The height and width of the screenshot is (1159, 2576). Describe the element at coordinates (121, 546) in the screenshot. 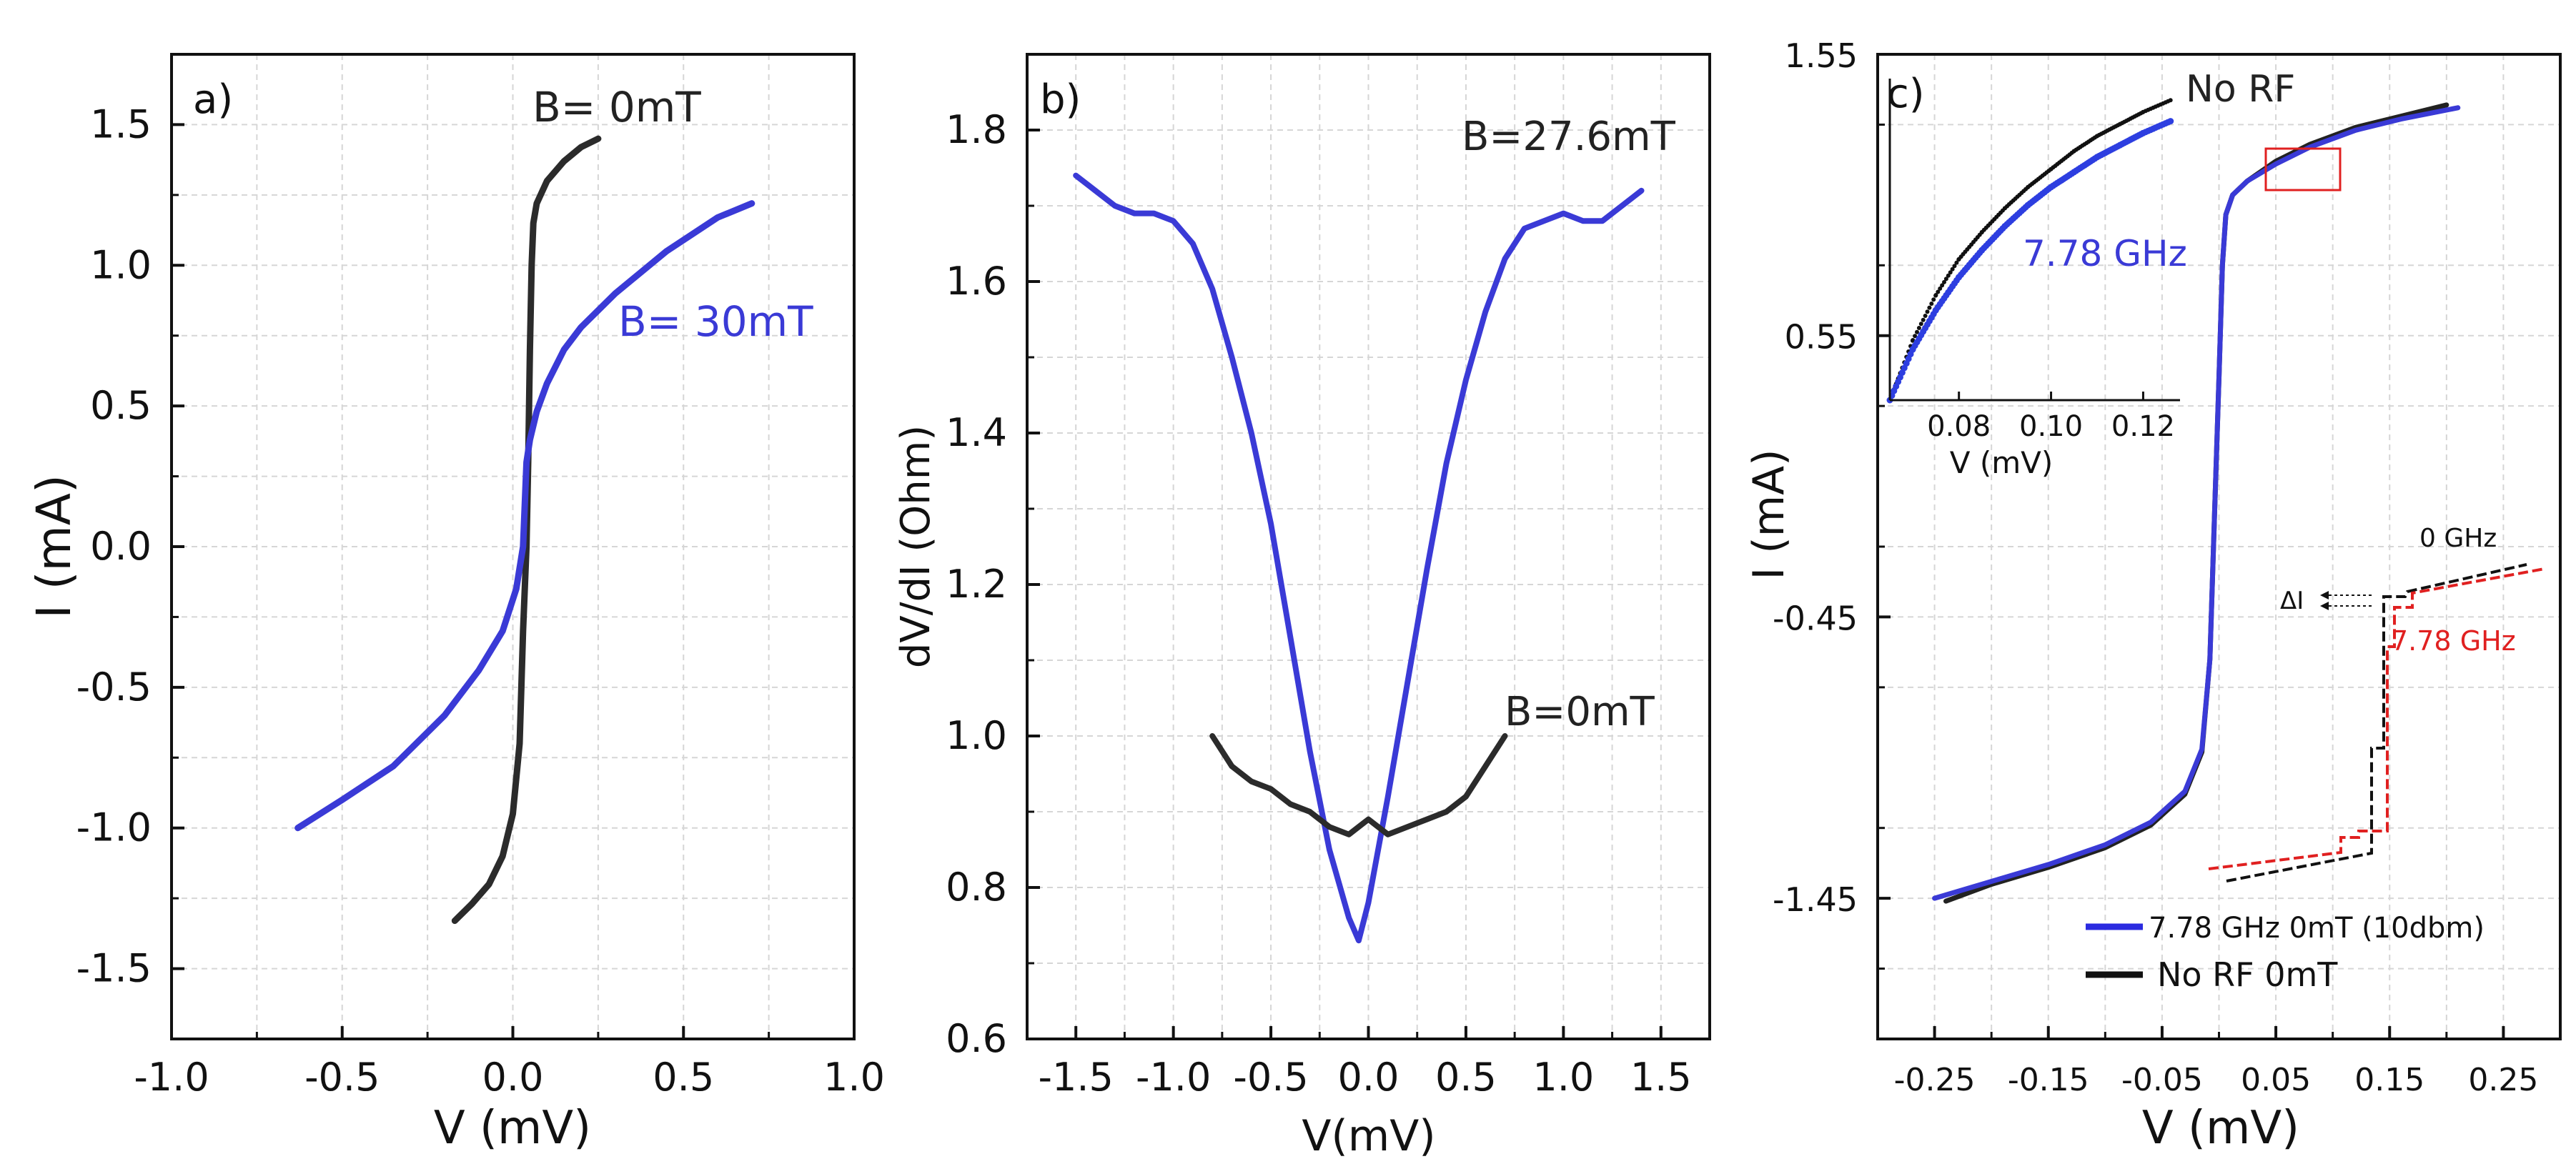

I see `panel-a-ytick-label-3: 0.0` at that location.